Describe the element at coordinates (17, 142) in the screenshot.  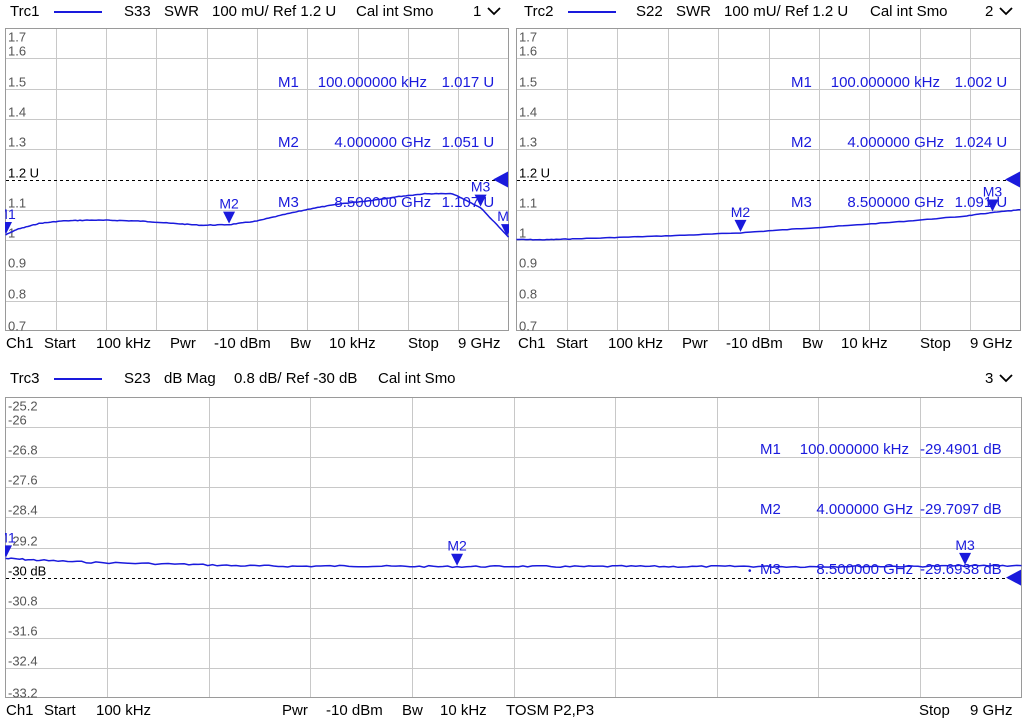
I see `y-tick-label: 1.3` at that location.